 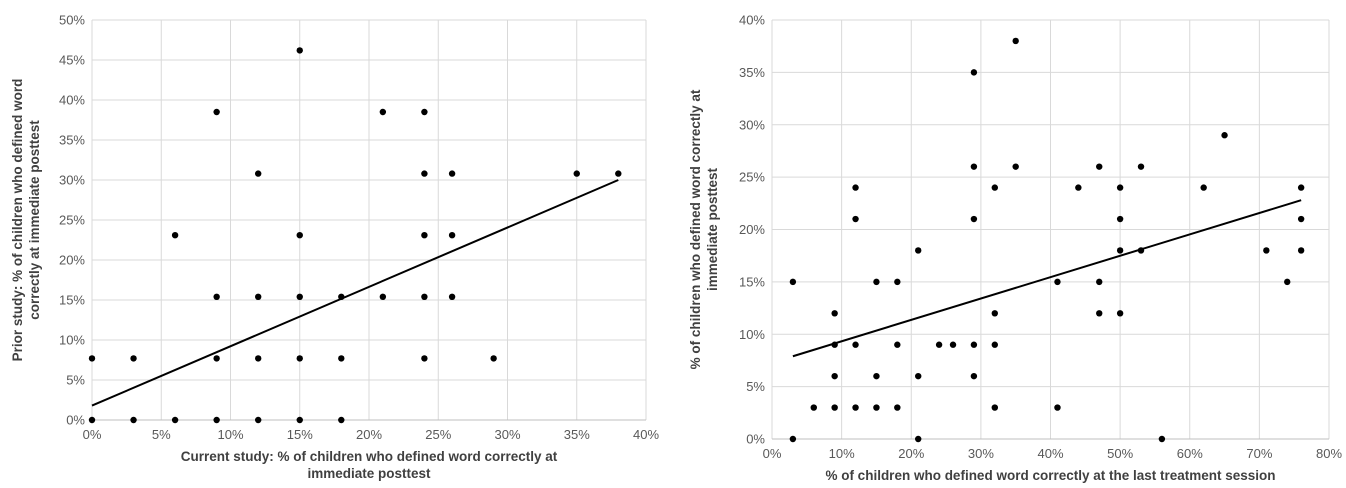 I want to click on x-tick-label: 50%, so click(x=1120, y=453).